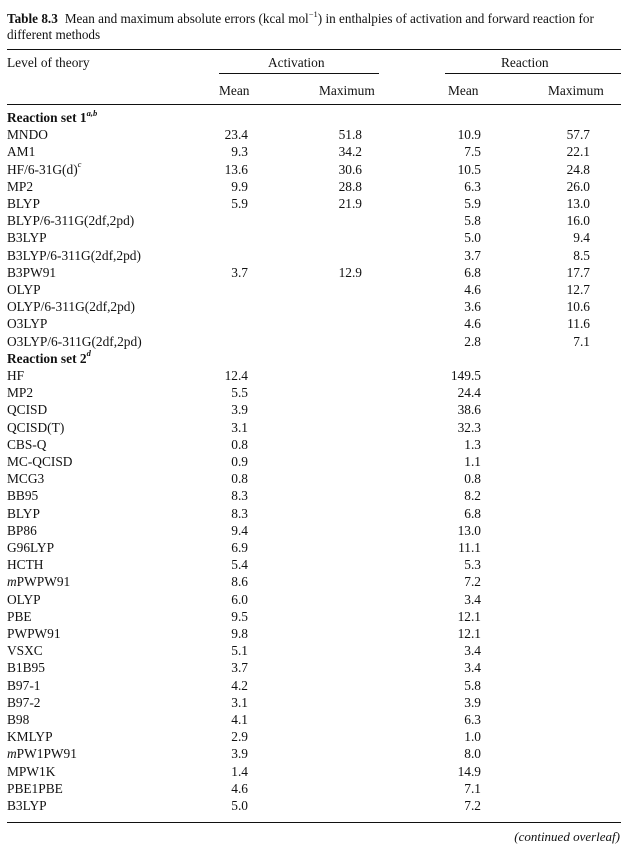 Image resolution: width=634 pixels, height=868 pixels. I want to click on table-row: OLYP/6-311G(2df,2pd) 3.6 10.6, so click(317, 306).